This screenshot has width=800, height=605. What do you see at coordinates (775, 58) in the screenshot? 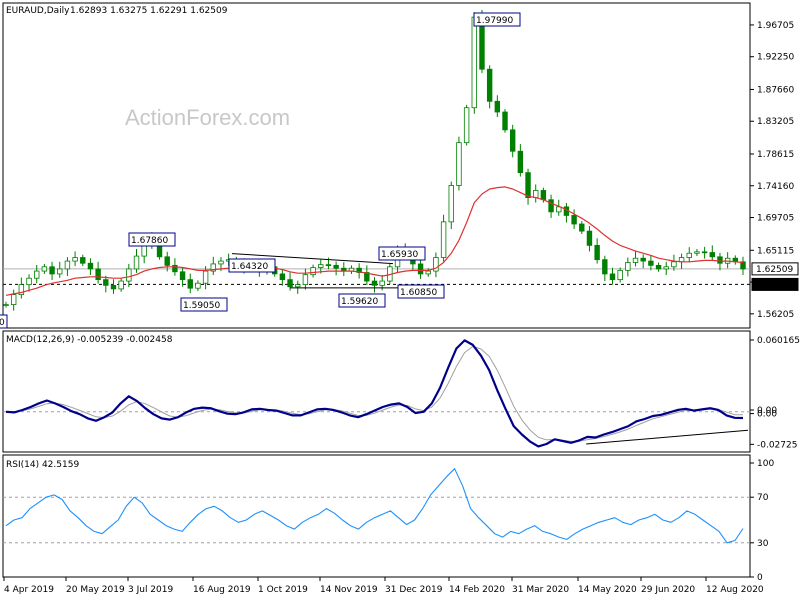
I see `y-tick-label: 1.92250` at bounding box center [775, 58].